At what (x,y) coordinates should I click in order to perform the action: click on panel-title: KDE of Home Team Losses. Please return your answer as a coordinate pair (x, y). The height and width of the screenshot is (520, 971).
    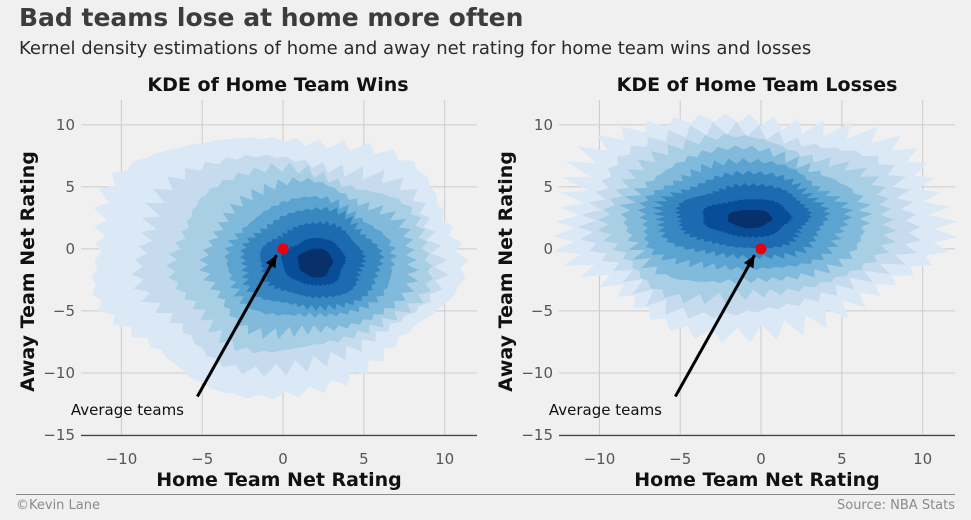
    Looking at the image, I should click on (757, 85).